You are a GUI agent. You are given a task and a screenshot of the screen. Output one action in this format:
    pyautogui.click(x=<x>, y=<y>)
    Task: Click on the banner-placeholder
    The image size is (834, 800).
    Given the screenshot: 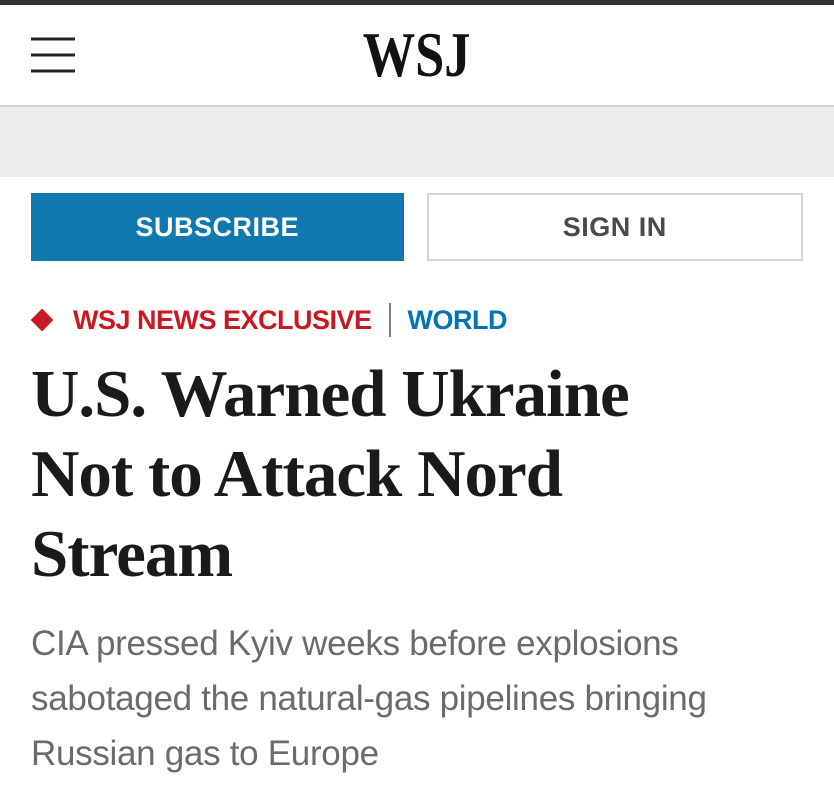 What is the action you would take?
    pyautogui.click(x=417, y=141)
    